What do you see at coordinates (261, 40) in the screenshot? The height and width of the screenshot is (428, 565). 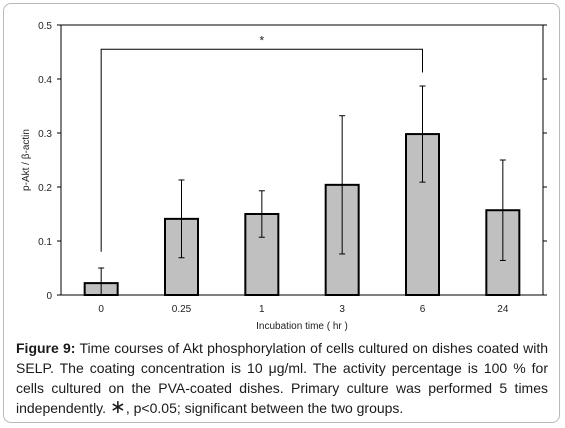 I see `significance-label: *` at bounding box center [261, 40].